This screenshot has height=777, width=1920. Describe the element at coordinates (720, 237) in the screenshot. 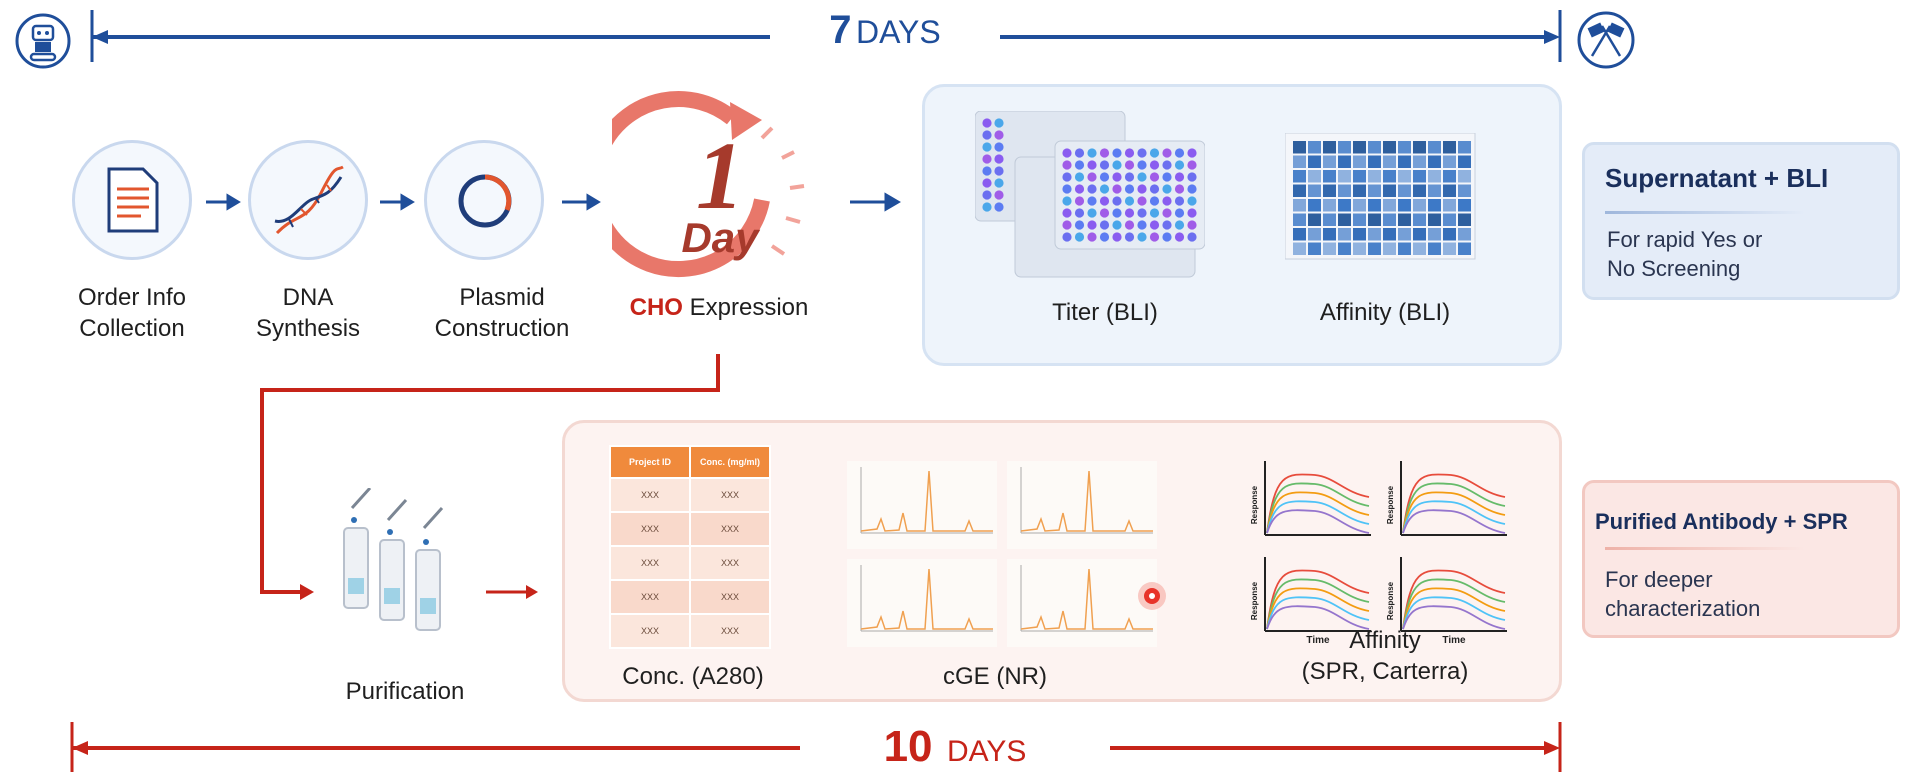

I see `timer-unit: Day` at that location.